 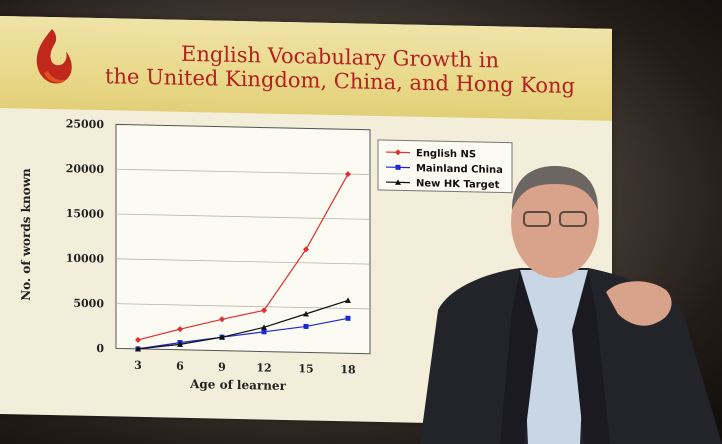 I want to click on presenter-shirt, so click(x=554, y=357).